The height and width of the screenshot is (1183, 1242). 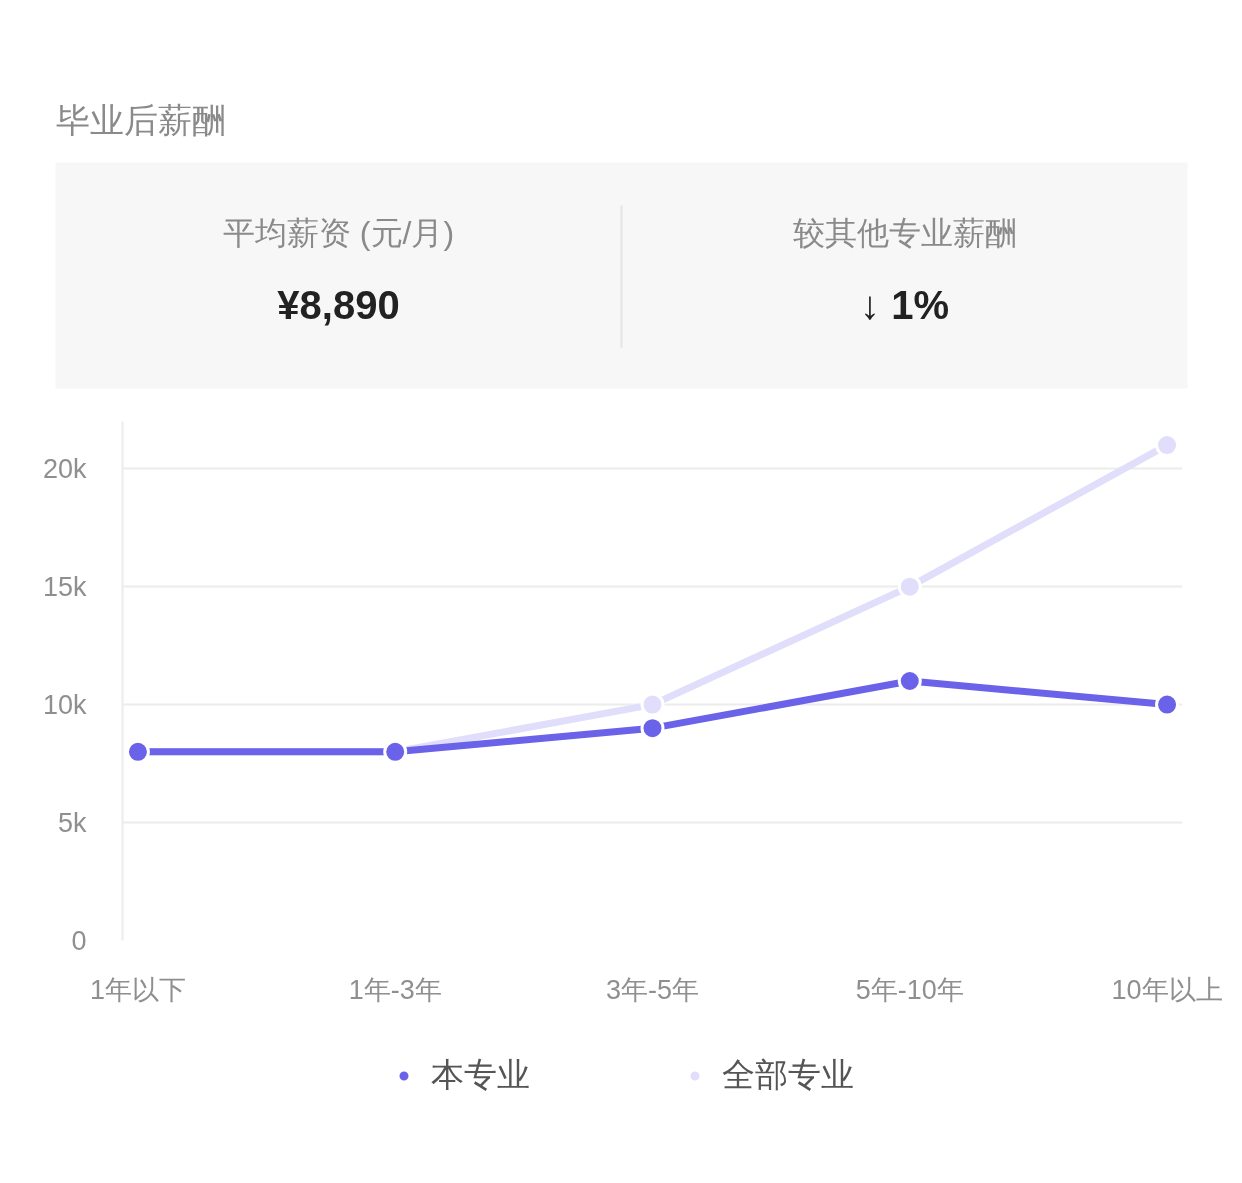 What do you see at coordinates (140, 119) in the screenshot?
I see `text: 毕业后薪酬` at bounding box center [140, 119].